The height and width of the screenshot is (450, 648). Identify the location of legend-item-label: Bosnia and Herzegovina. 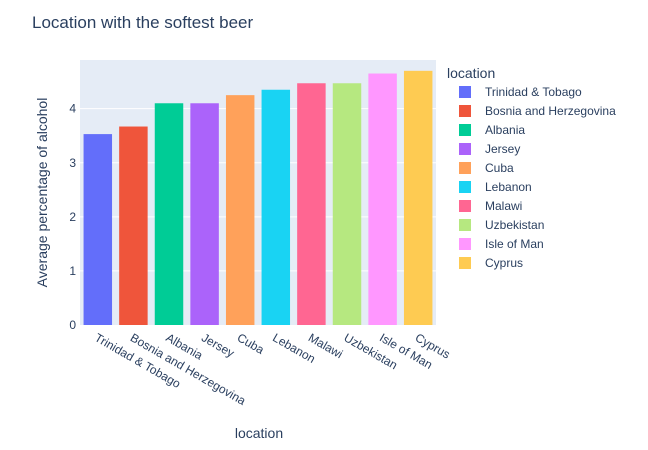
(550, 111).